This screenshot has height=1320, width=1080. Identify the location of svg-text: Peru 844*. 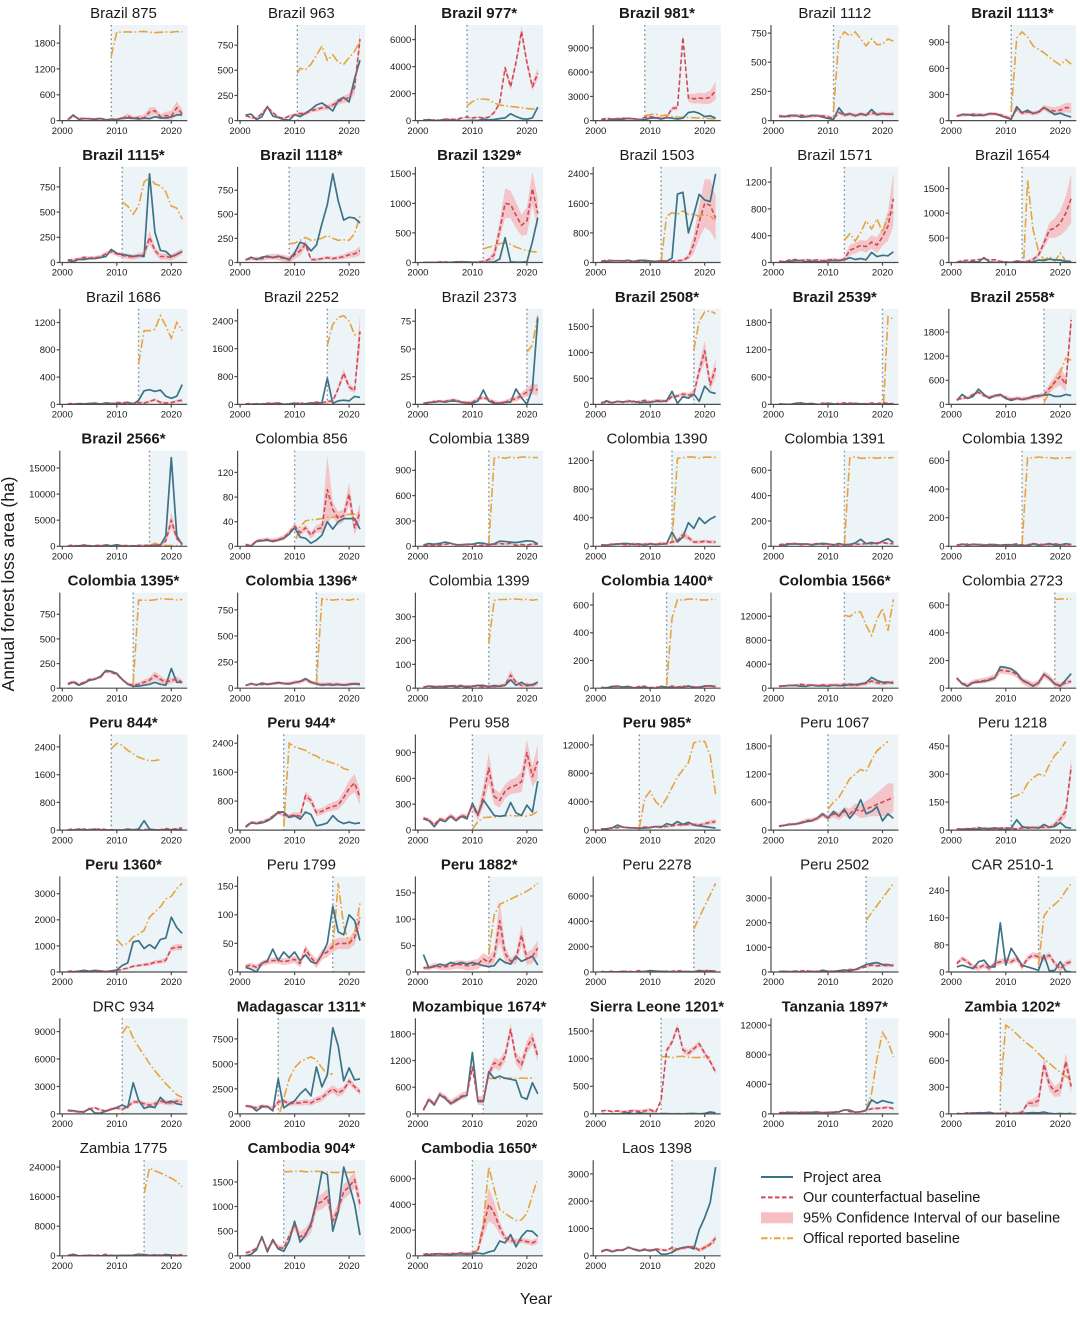
(123, 723).